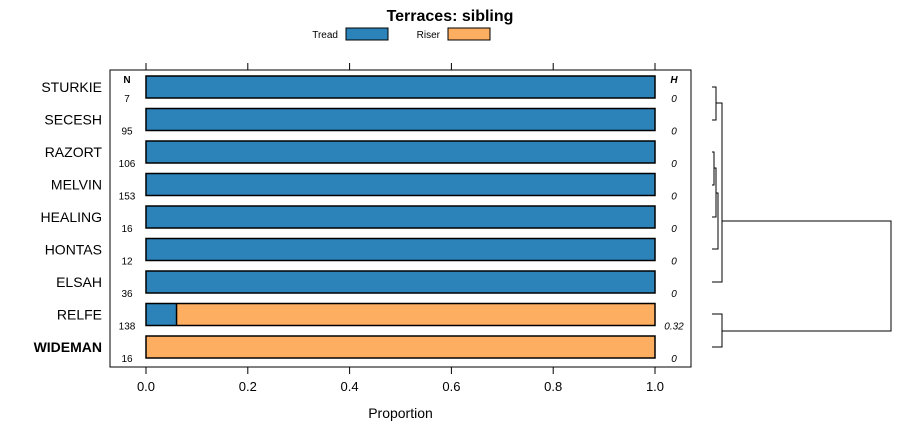 Image resolution: width=900 pixels, height=440 pixels. Describe the element at coordinates (127, 132) in the screenshot. I see `n-value: 95` at that location.